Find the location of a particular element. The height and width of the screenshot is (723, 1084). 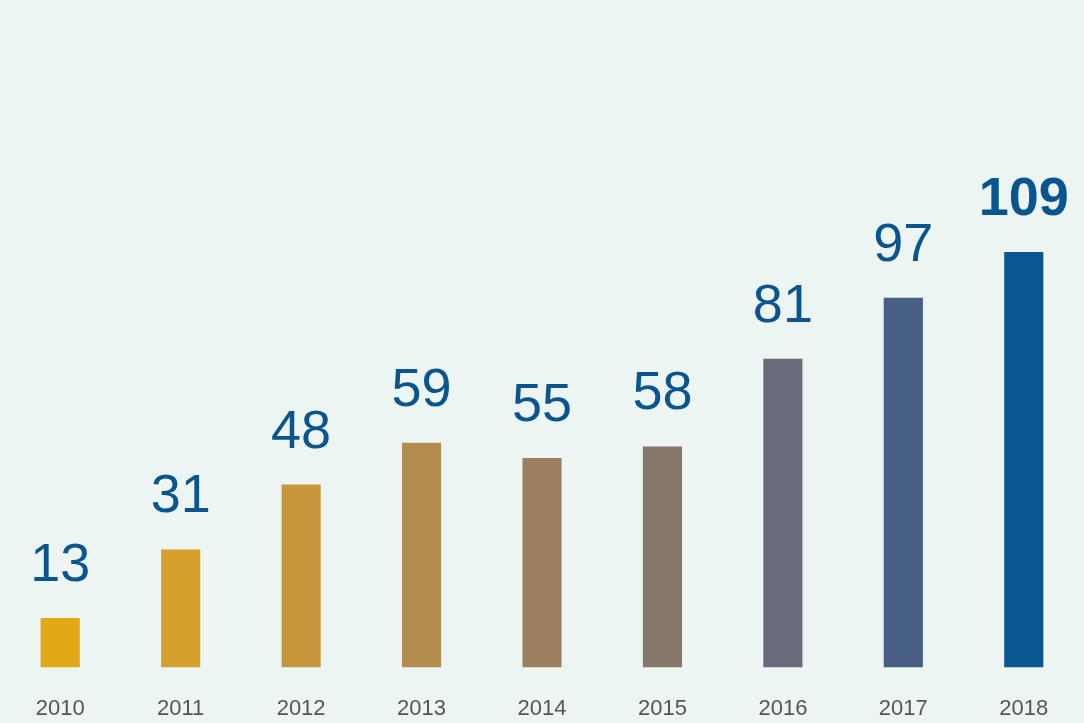

x-tick-label: 2016 is located at coordinates (783, 707).